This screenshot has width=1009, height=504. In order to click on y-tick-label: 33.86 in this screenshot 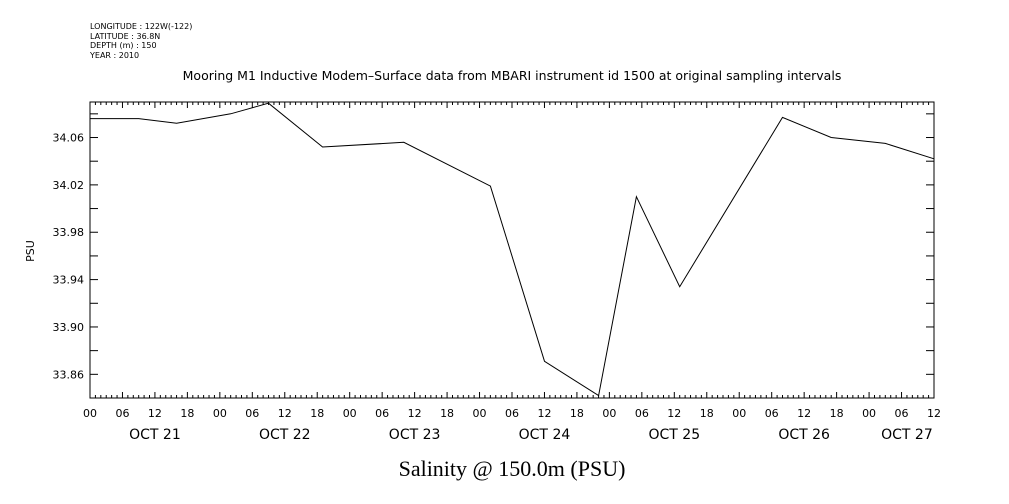, I will do `click(69, 374)`.